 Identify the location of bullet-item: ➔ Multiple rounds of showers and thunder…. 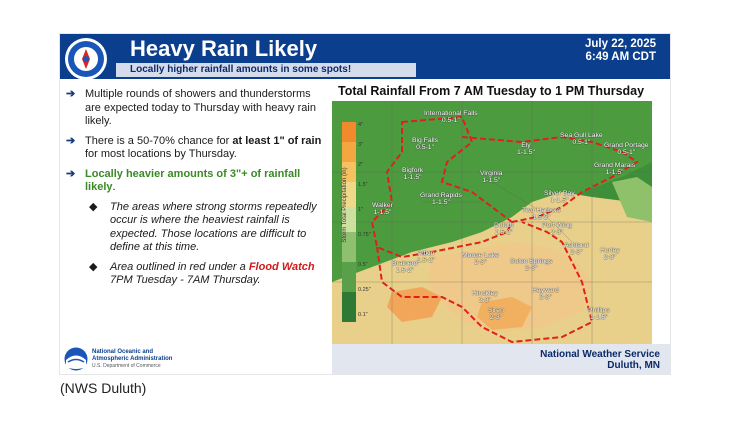
(194, 108).